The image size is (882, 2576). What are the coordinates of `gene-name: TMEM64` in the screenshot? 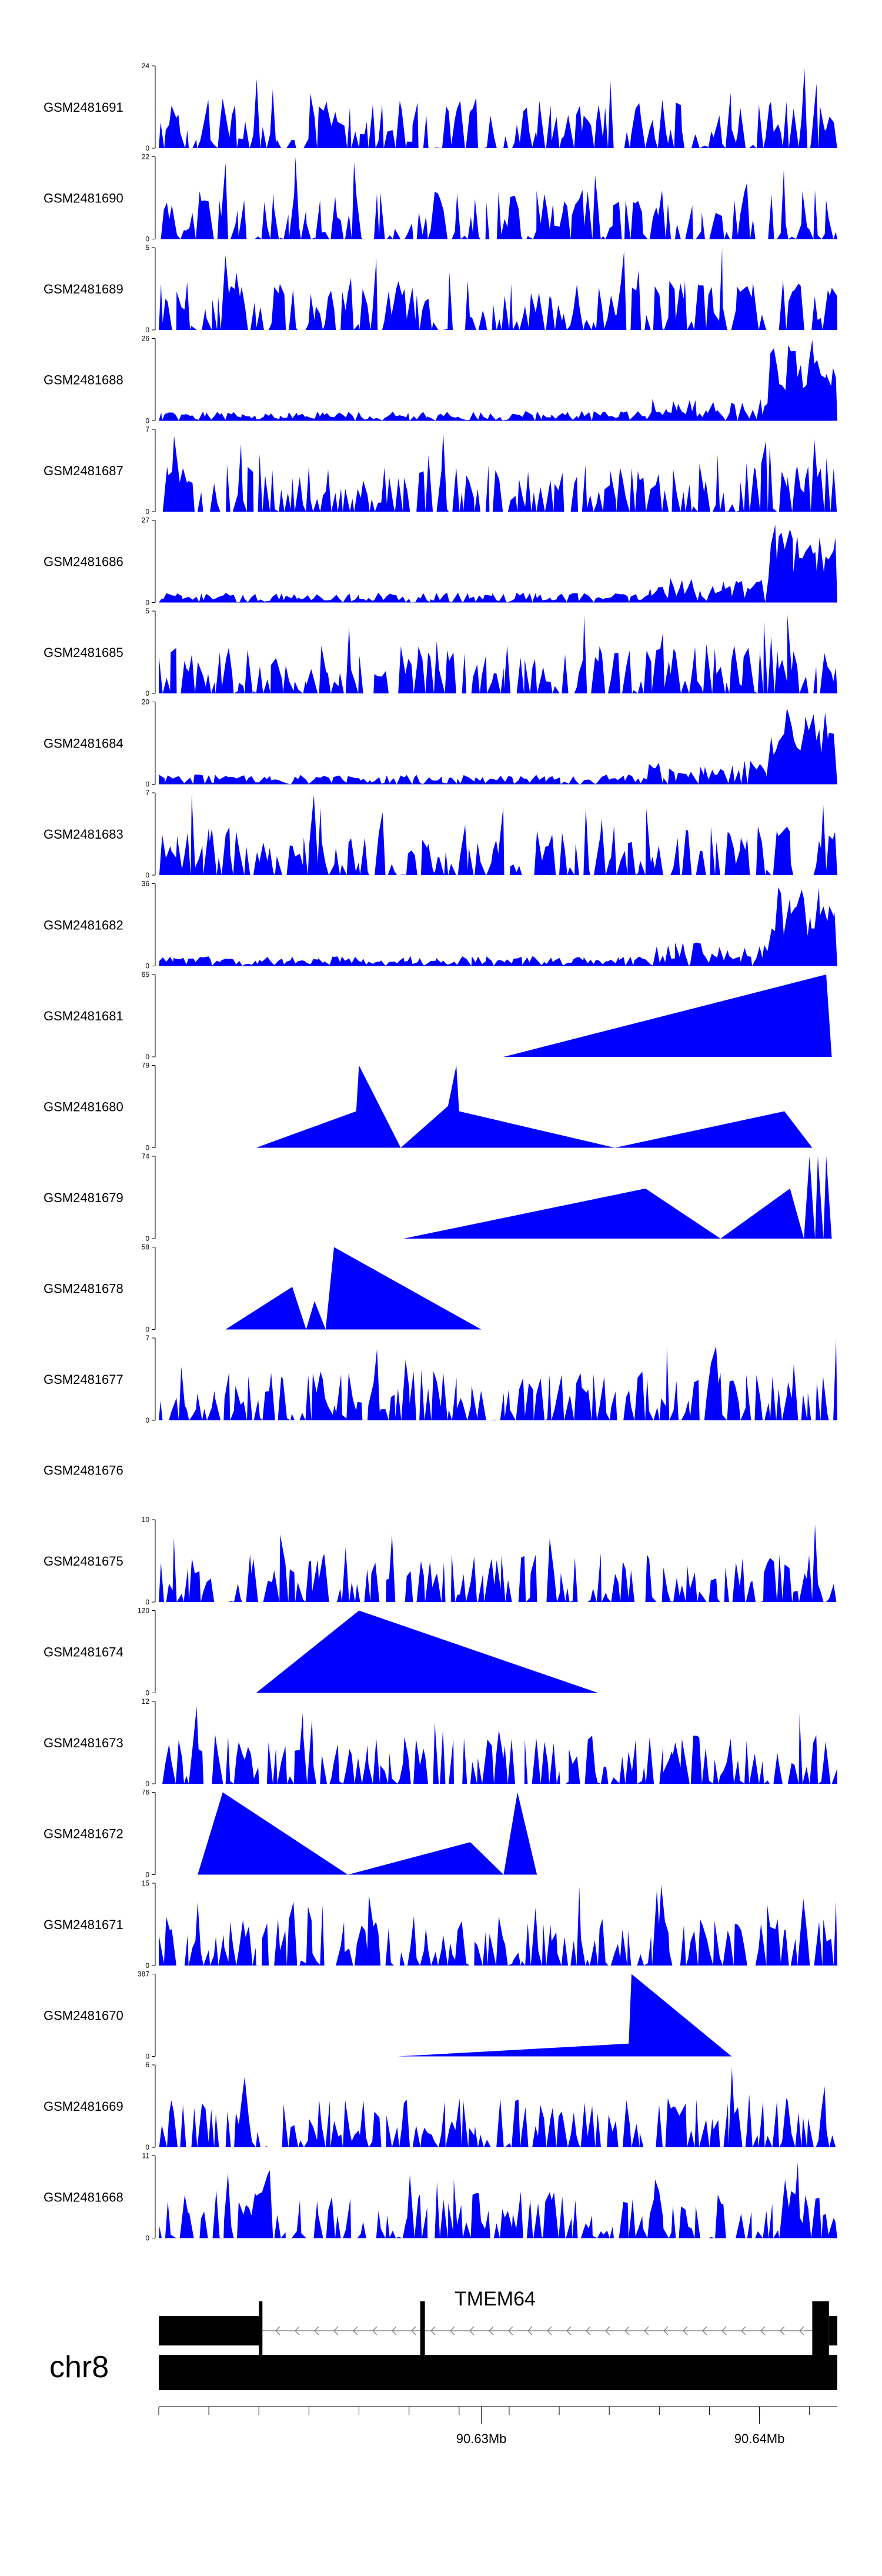 It's located at (495, 2299).